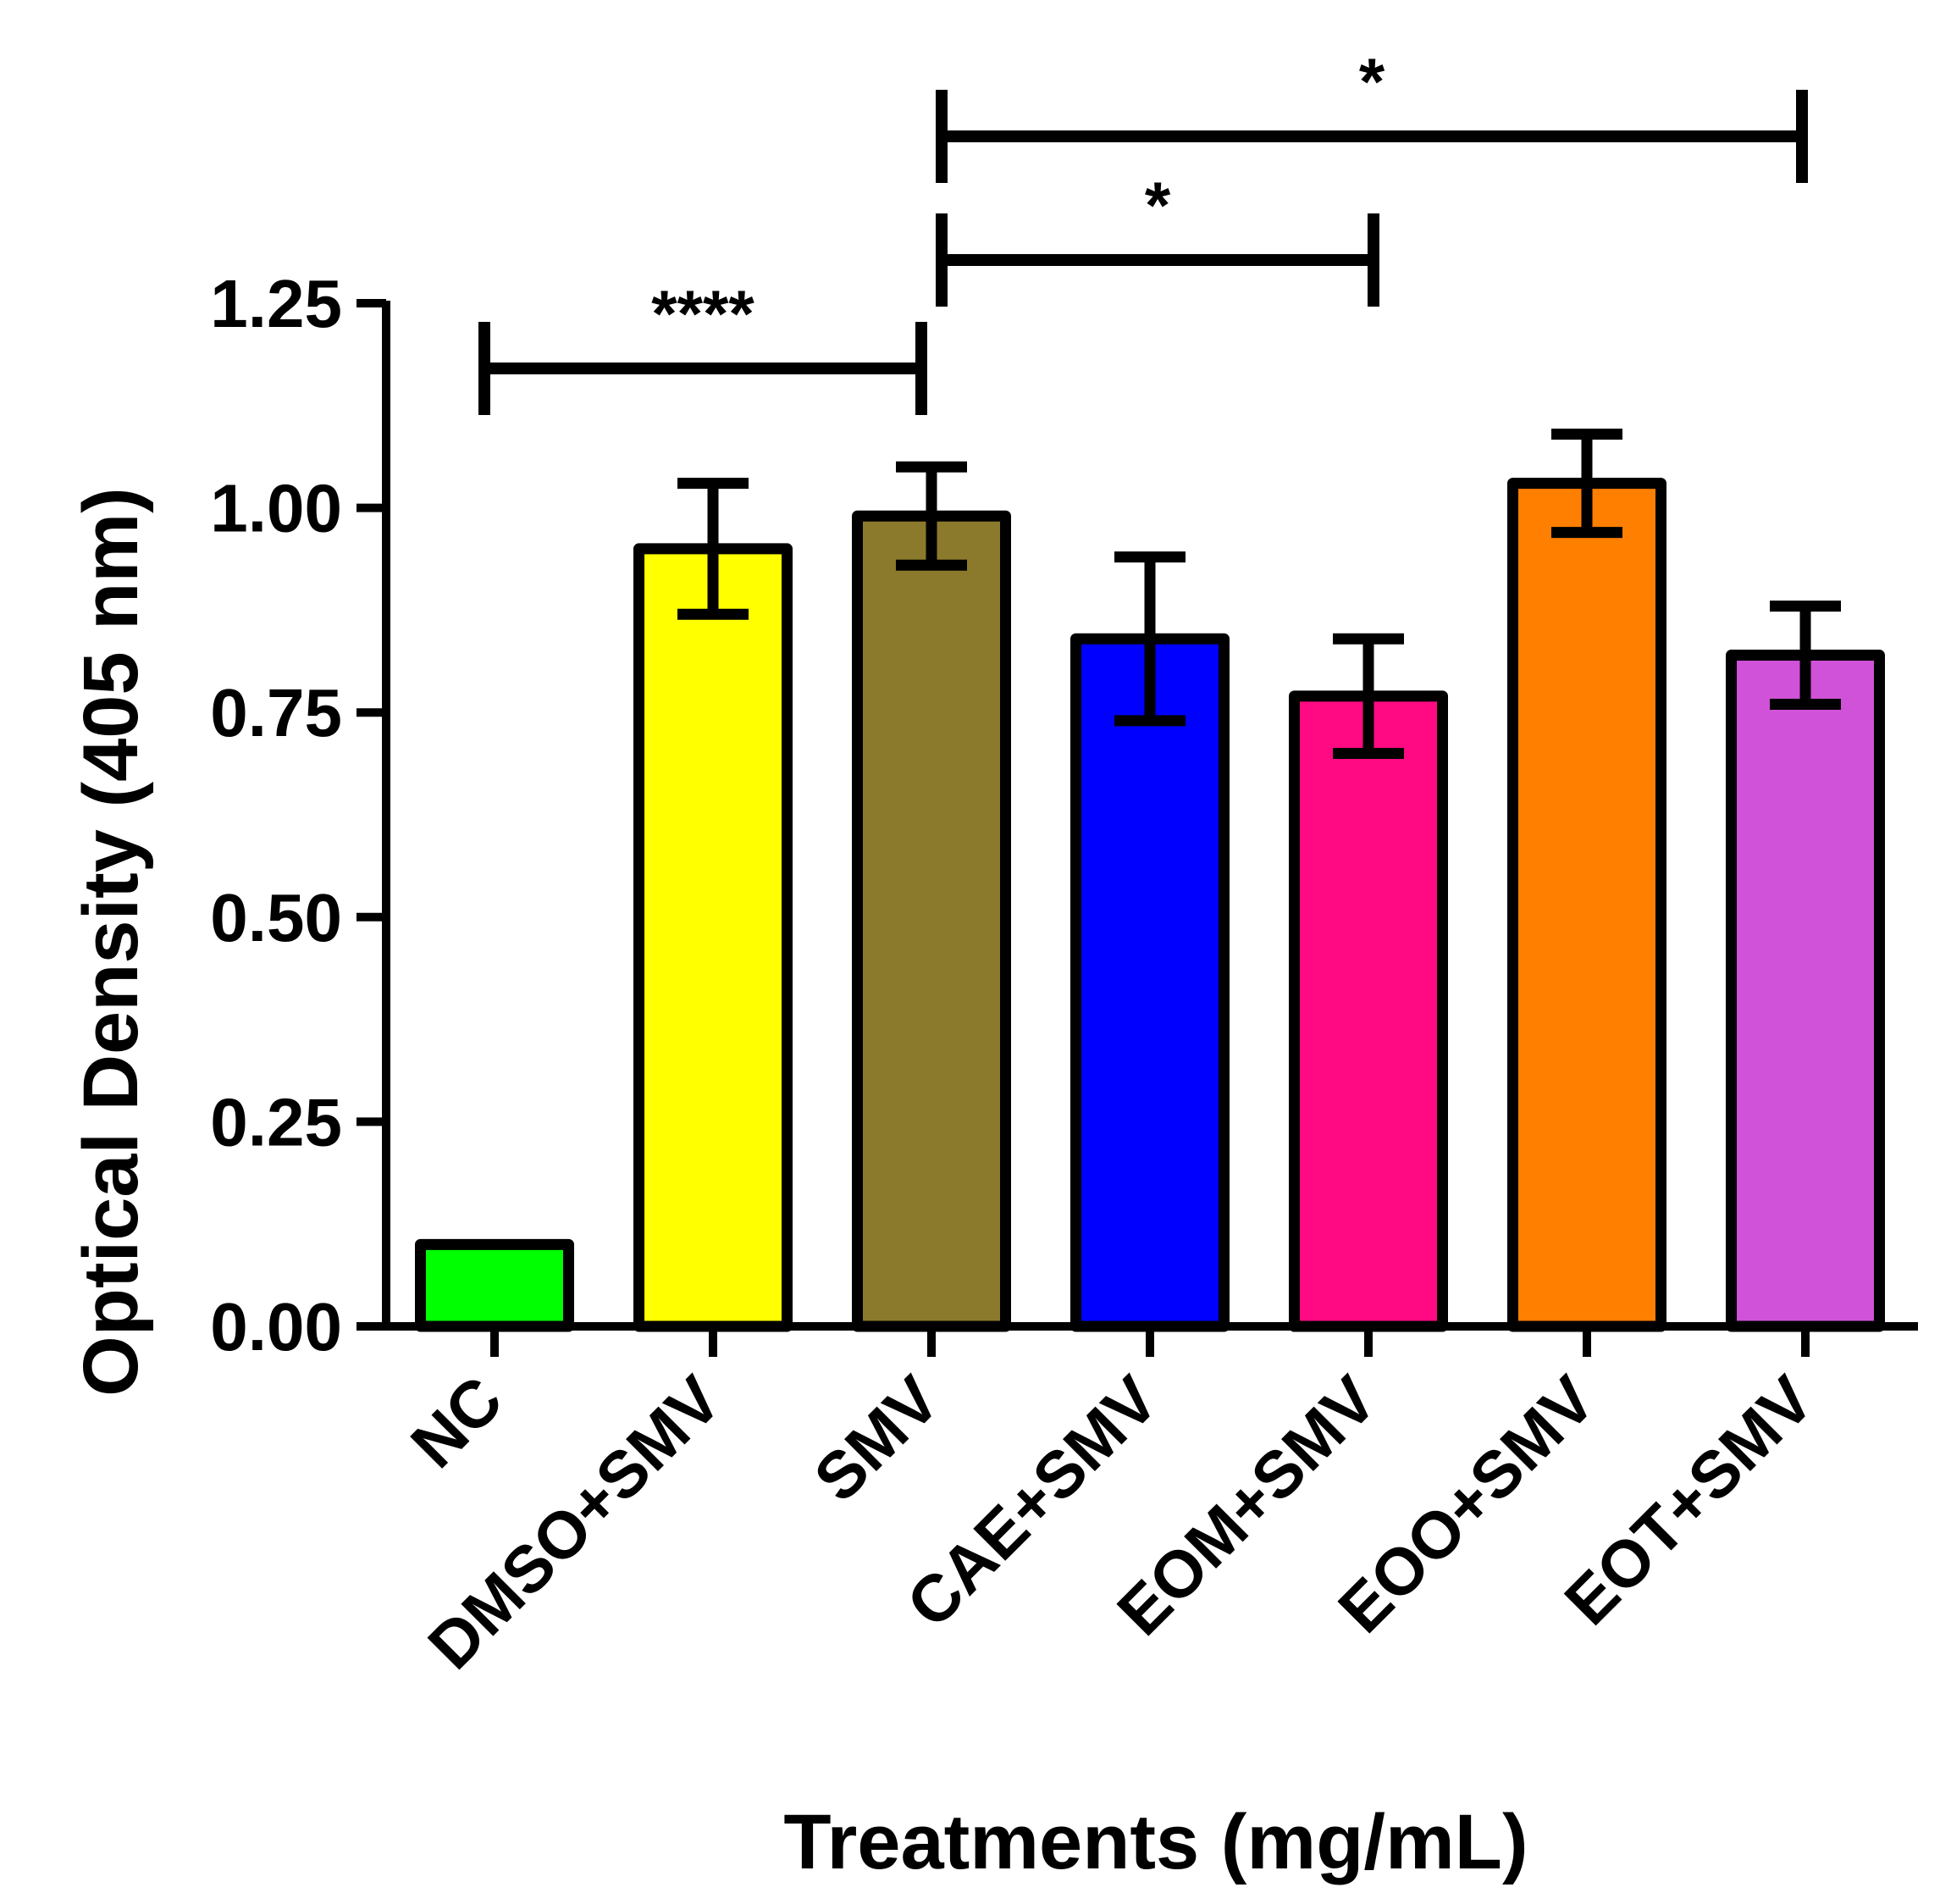 This screenshot has width=1940, height=1904. I want to click on y-tick-label: 0.50, so click(276, 918).